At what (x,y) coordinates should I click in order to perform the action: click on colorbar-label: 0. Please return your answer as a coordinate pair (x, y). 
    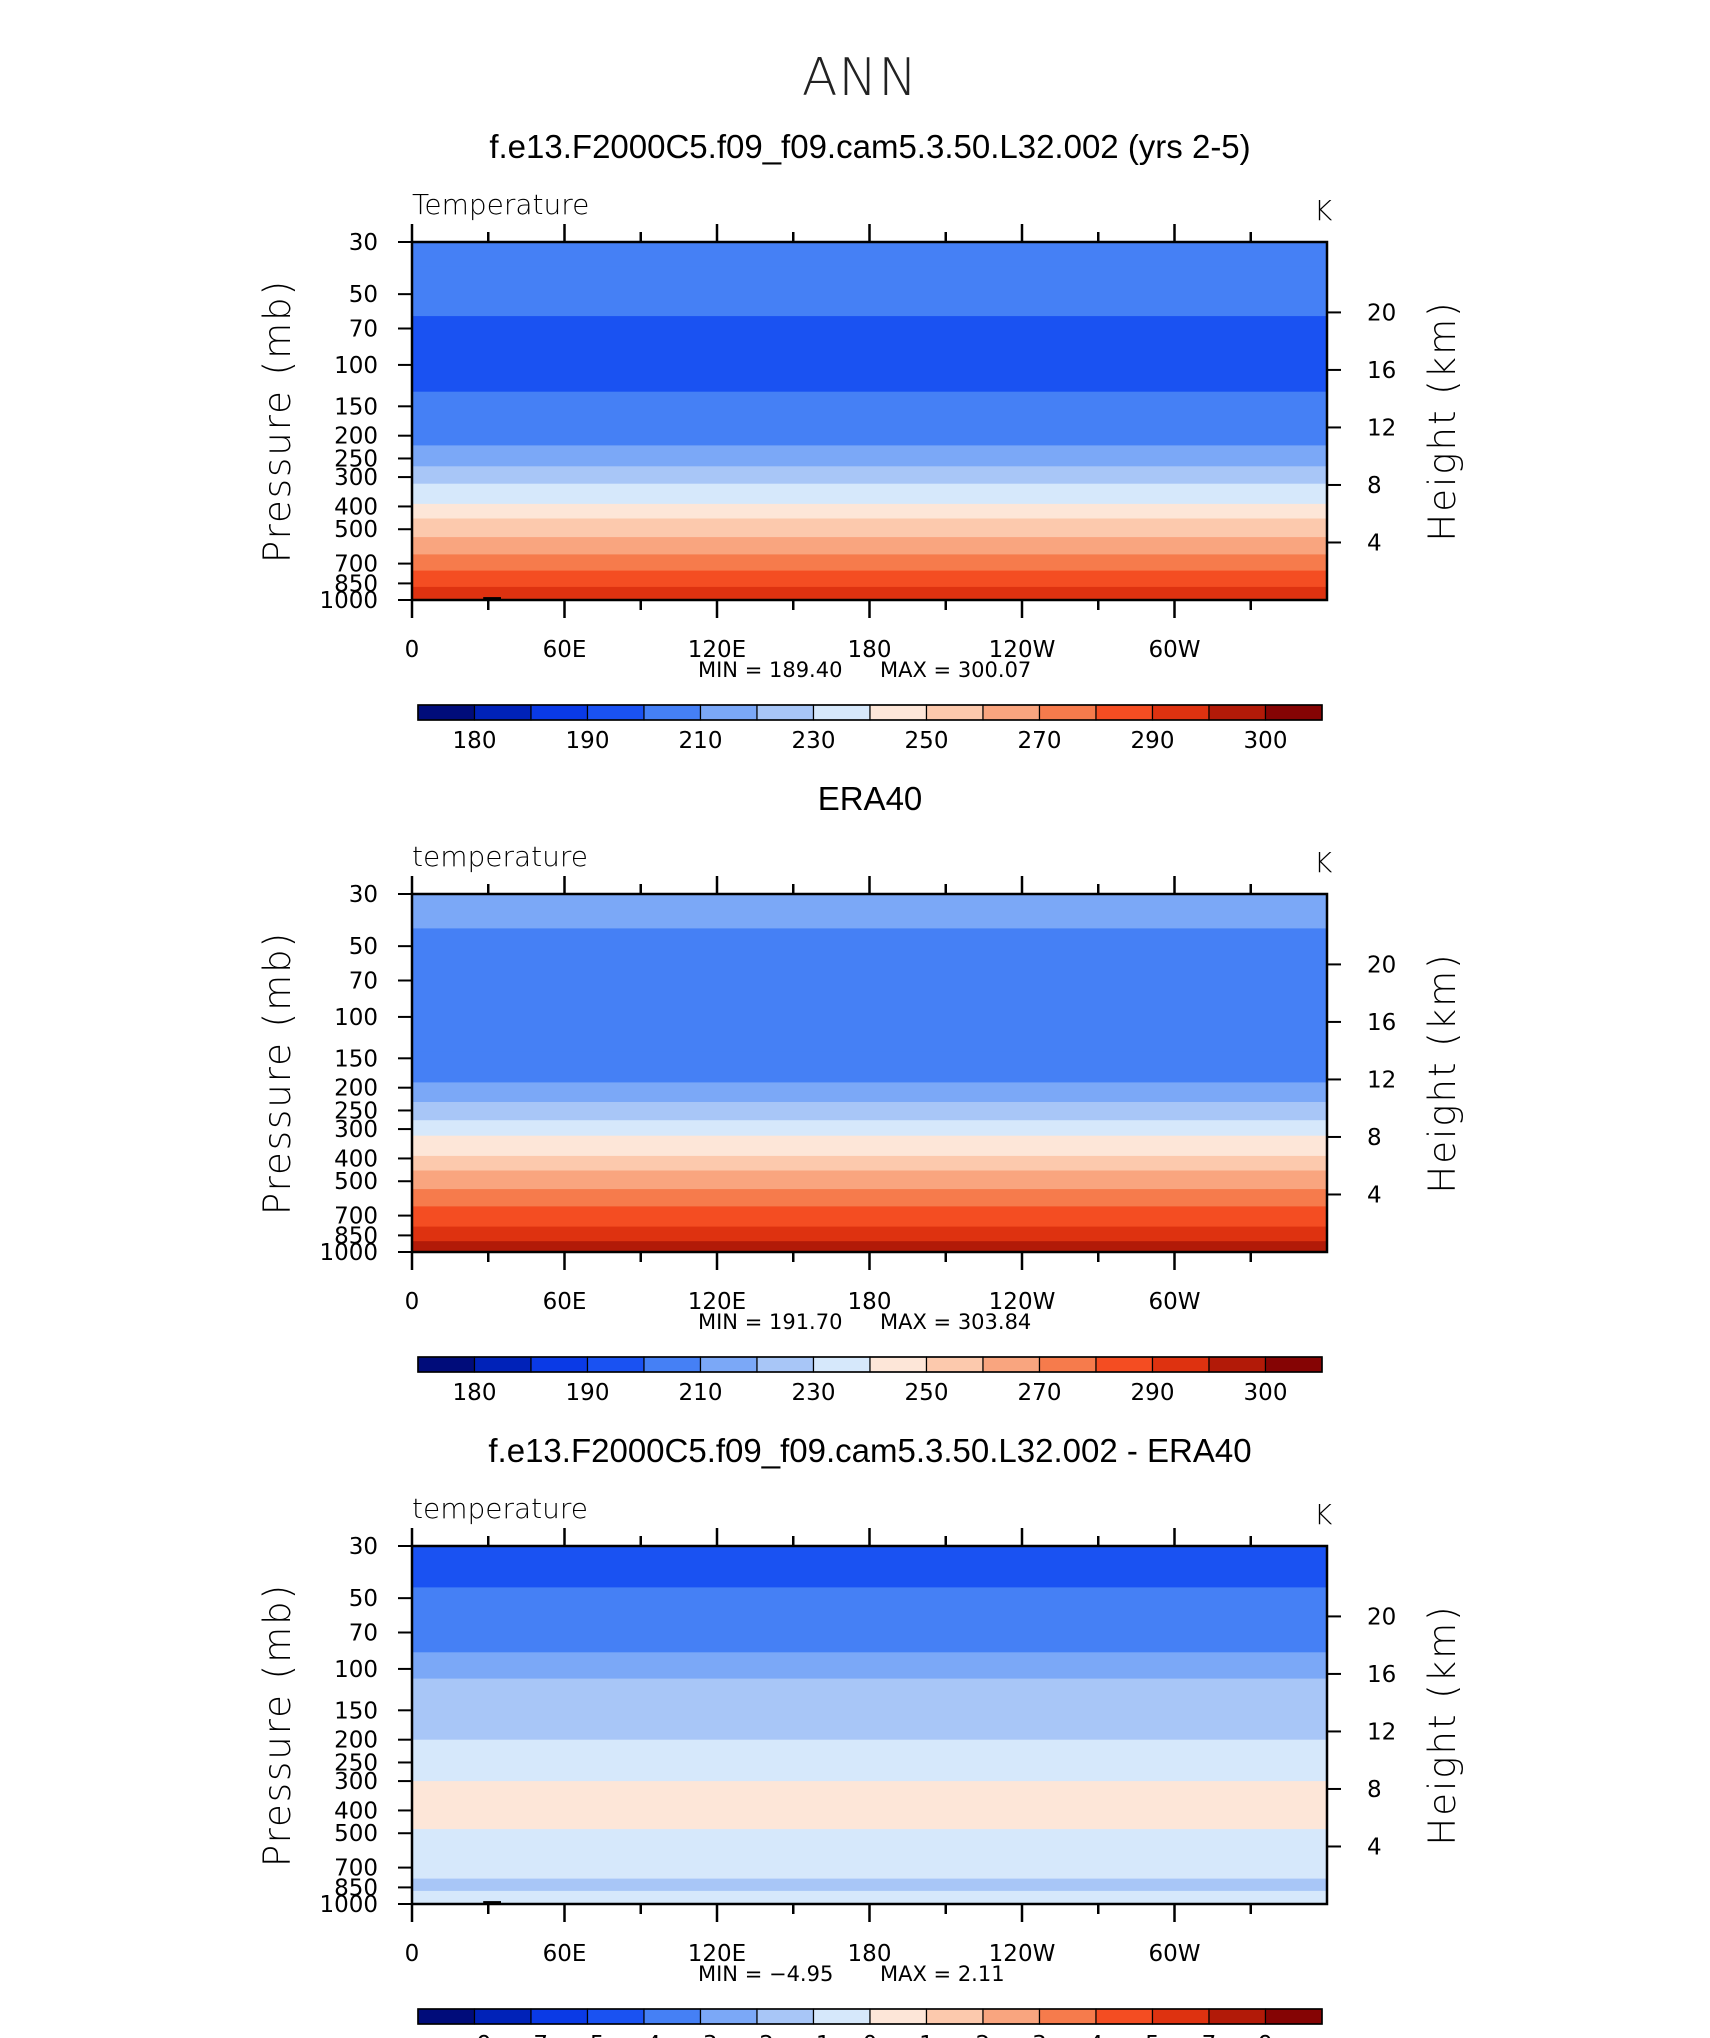
    Looking at the image, I should click on (870, 2035).